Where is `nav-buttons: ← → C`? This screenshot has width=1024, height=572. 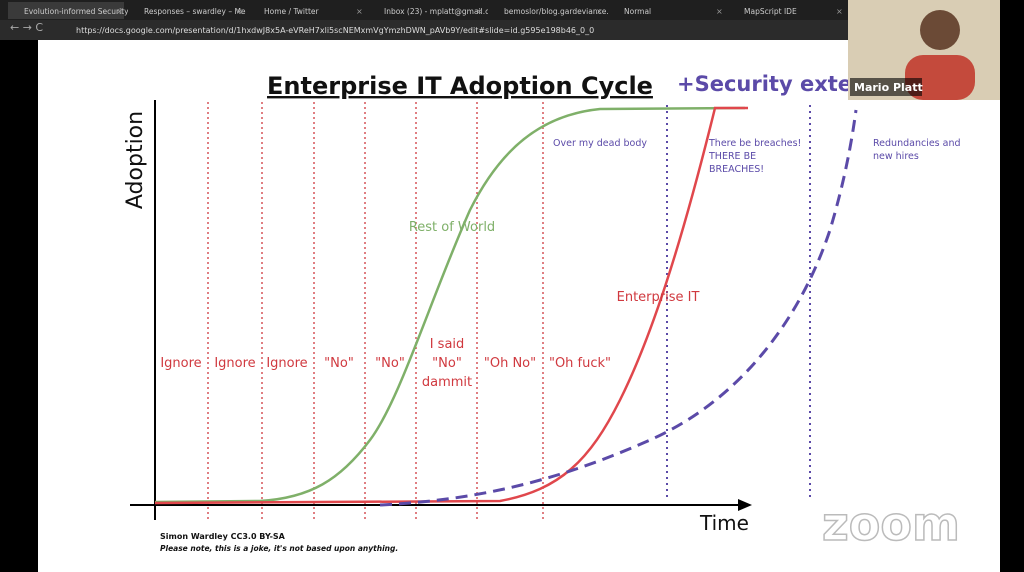 nav-buttons: ← → C is located at coordinates (26, 27).